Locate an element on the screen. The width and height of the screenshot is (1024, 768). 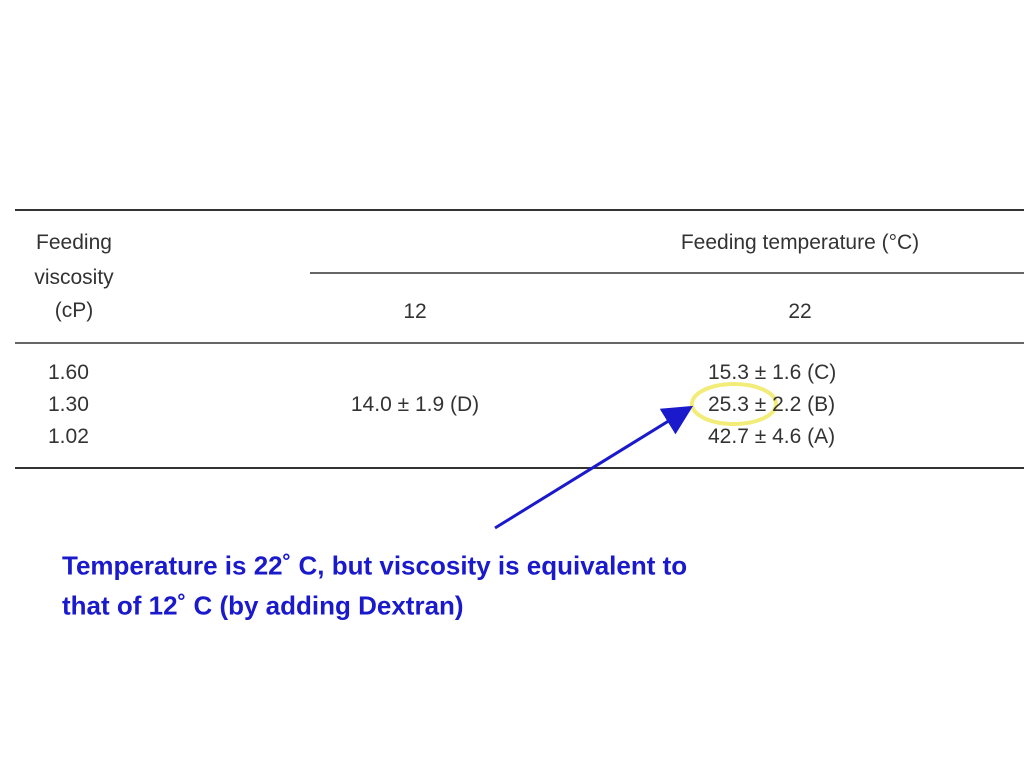
row-header: (cP) is located at coordinates (74, 310).